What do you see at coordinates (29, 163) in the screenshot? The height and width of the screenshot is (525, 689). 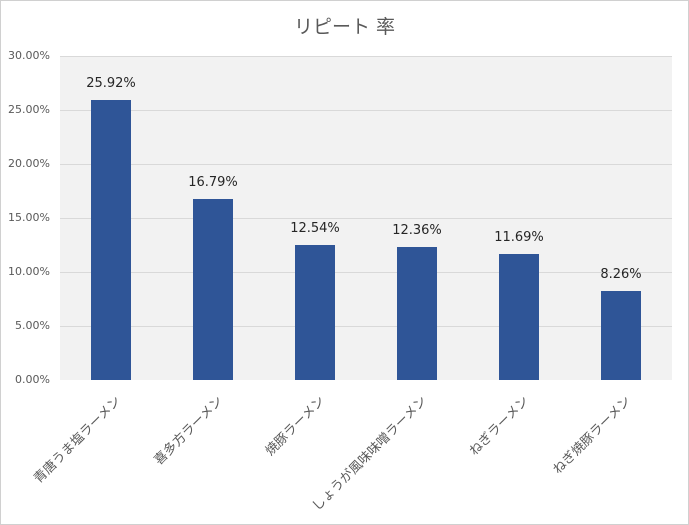 I see `y-tick-label: 20.00%` at bounding box center [29, 163].